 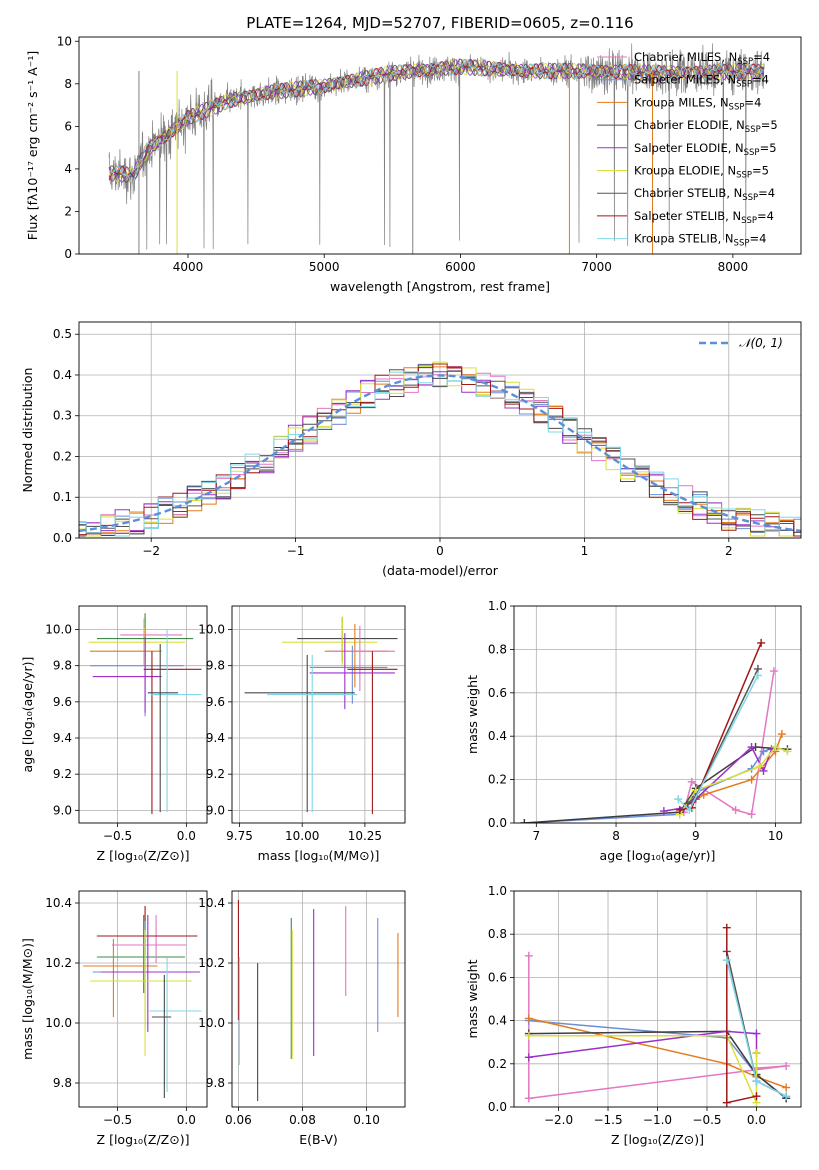 I want to click on legend-entry-suffix: =5, so click(x=769, y=125).